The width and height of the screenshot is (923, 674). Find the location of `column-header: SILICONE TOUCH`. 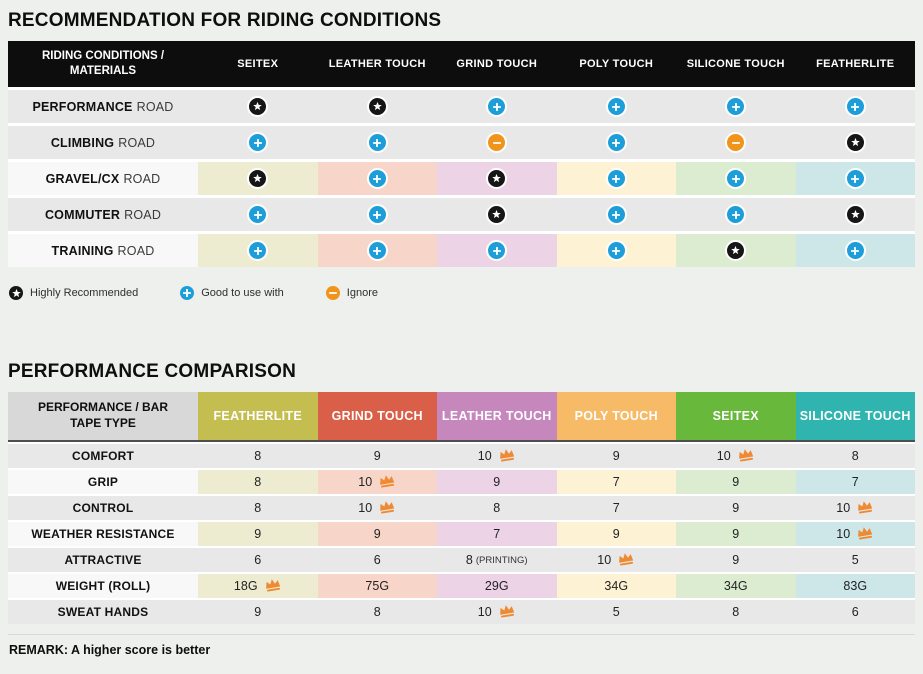

column-header: SILICONE TOUCH is located at coordinates (735, 64).